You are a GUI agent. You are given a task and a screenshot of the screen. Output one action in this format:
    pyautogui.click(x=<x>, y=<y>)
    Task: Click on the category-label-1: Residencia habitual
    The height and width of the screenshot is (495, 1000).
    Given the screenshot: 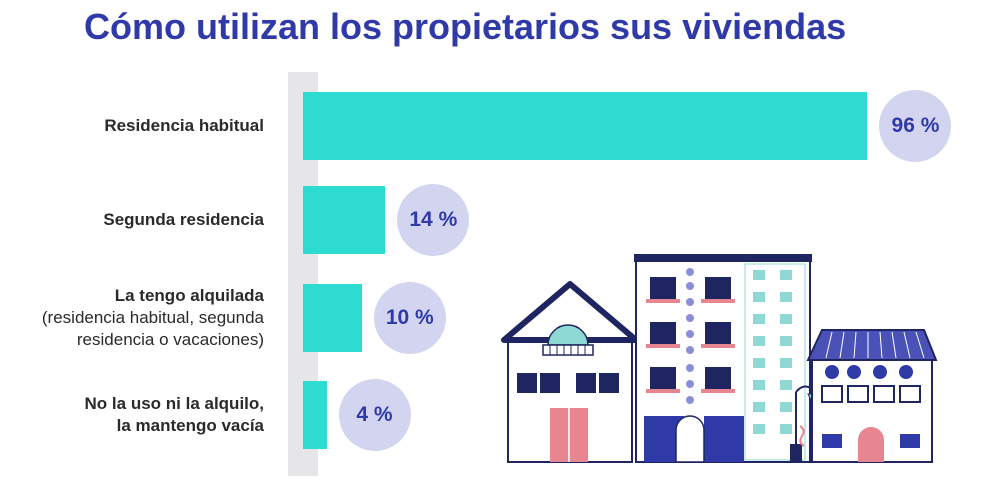 What is the action you would take?
    pyautogui.click(x=132, y=126)
    